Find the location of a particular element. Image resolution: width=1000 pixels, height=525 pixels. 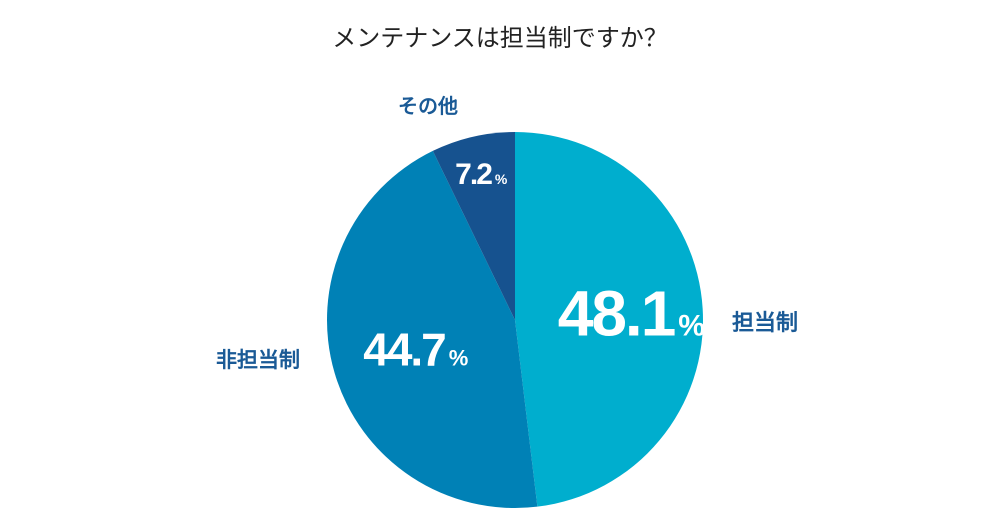

slice-value-label: 48.1% is located at coordinates (631, 313).